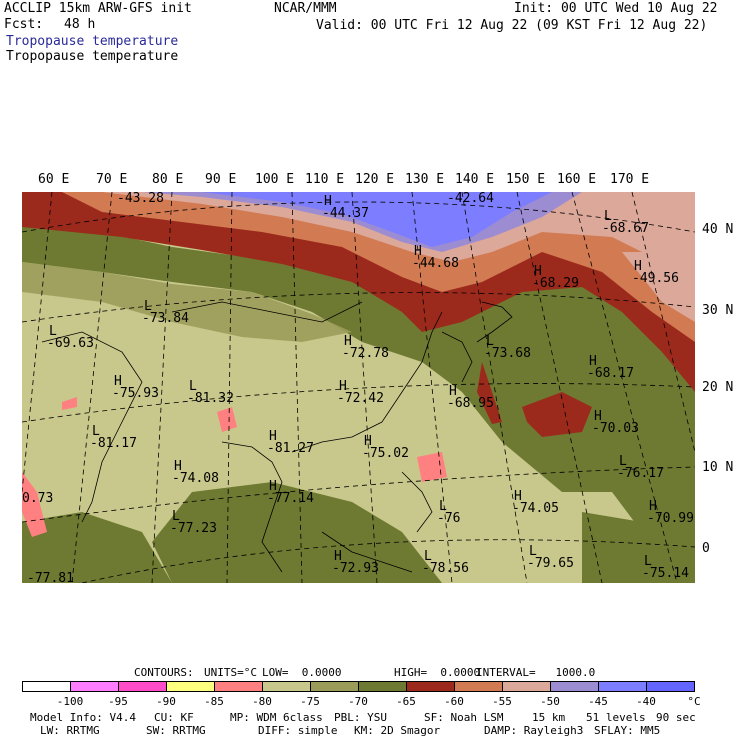  Describe the element at coordinates (140, 199) in the screenshot. I see `extremum-value: -43.28` at that location.